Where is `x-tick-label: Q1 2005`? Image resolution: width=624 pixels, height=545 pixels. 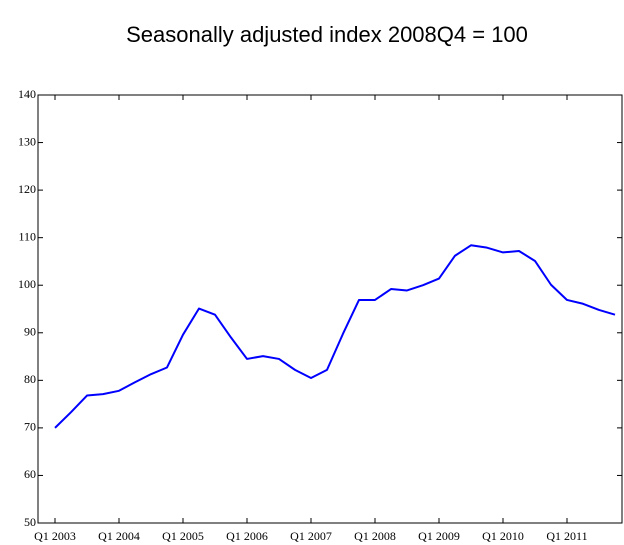 x-tick-label: Q1 2005 is located at coordinates (183, 536).